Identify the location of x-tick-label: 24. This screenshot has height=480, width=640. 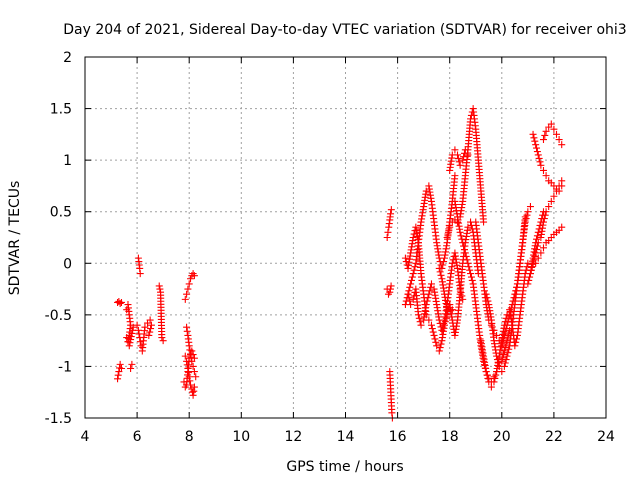
(606, 437).